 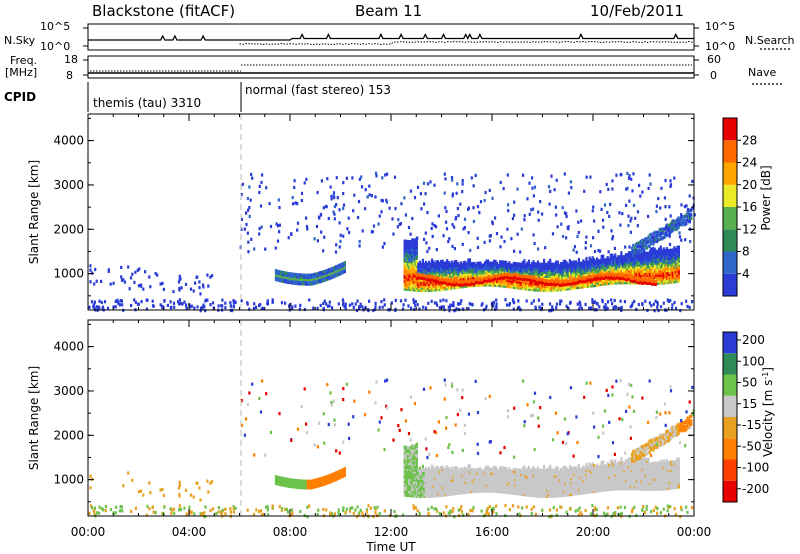 What do you see at coordinates (770, 40) in the screenshot?
I see `noise-search-label: N.Search` at bounding box center [770, 40].